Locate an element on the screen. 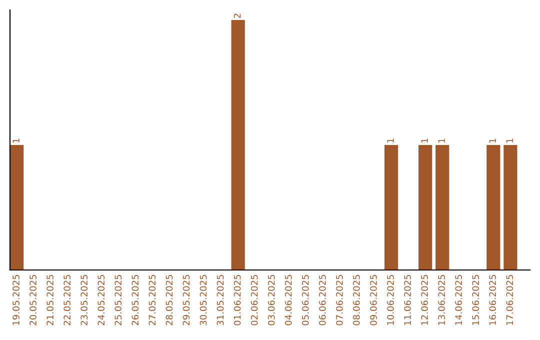  x-tick-label: 04.06.2025 is located at coordinates (288, 300).